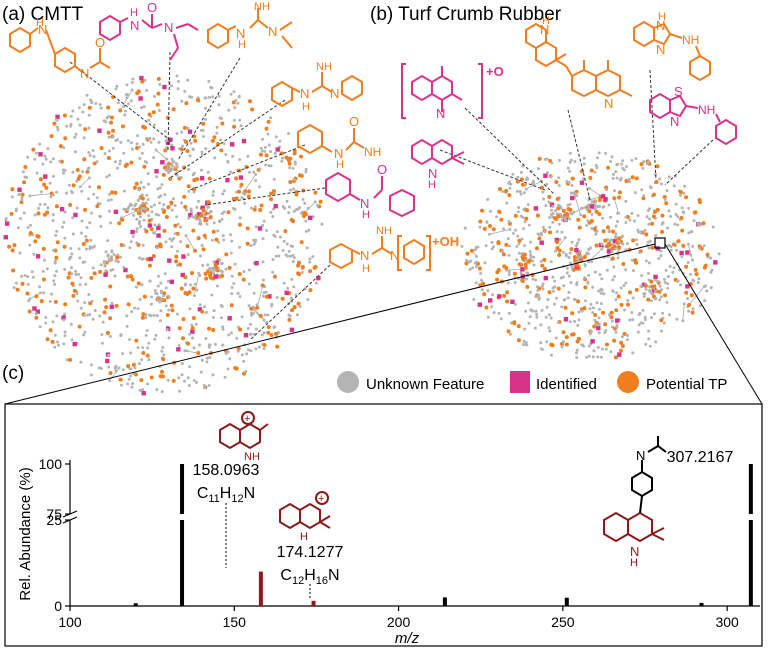 This screenshot has height=650, width=770. I want to click on panel-a-label: (a) CMTT, so click(43, 14).